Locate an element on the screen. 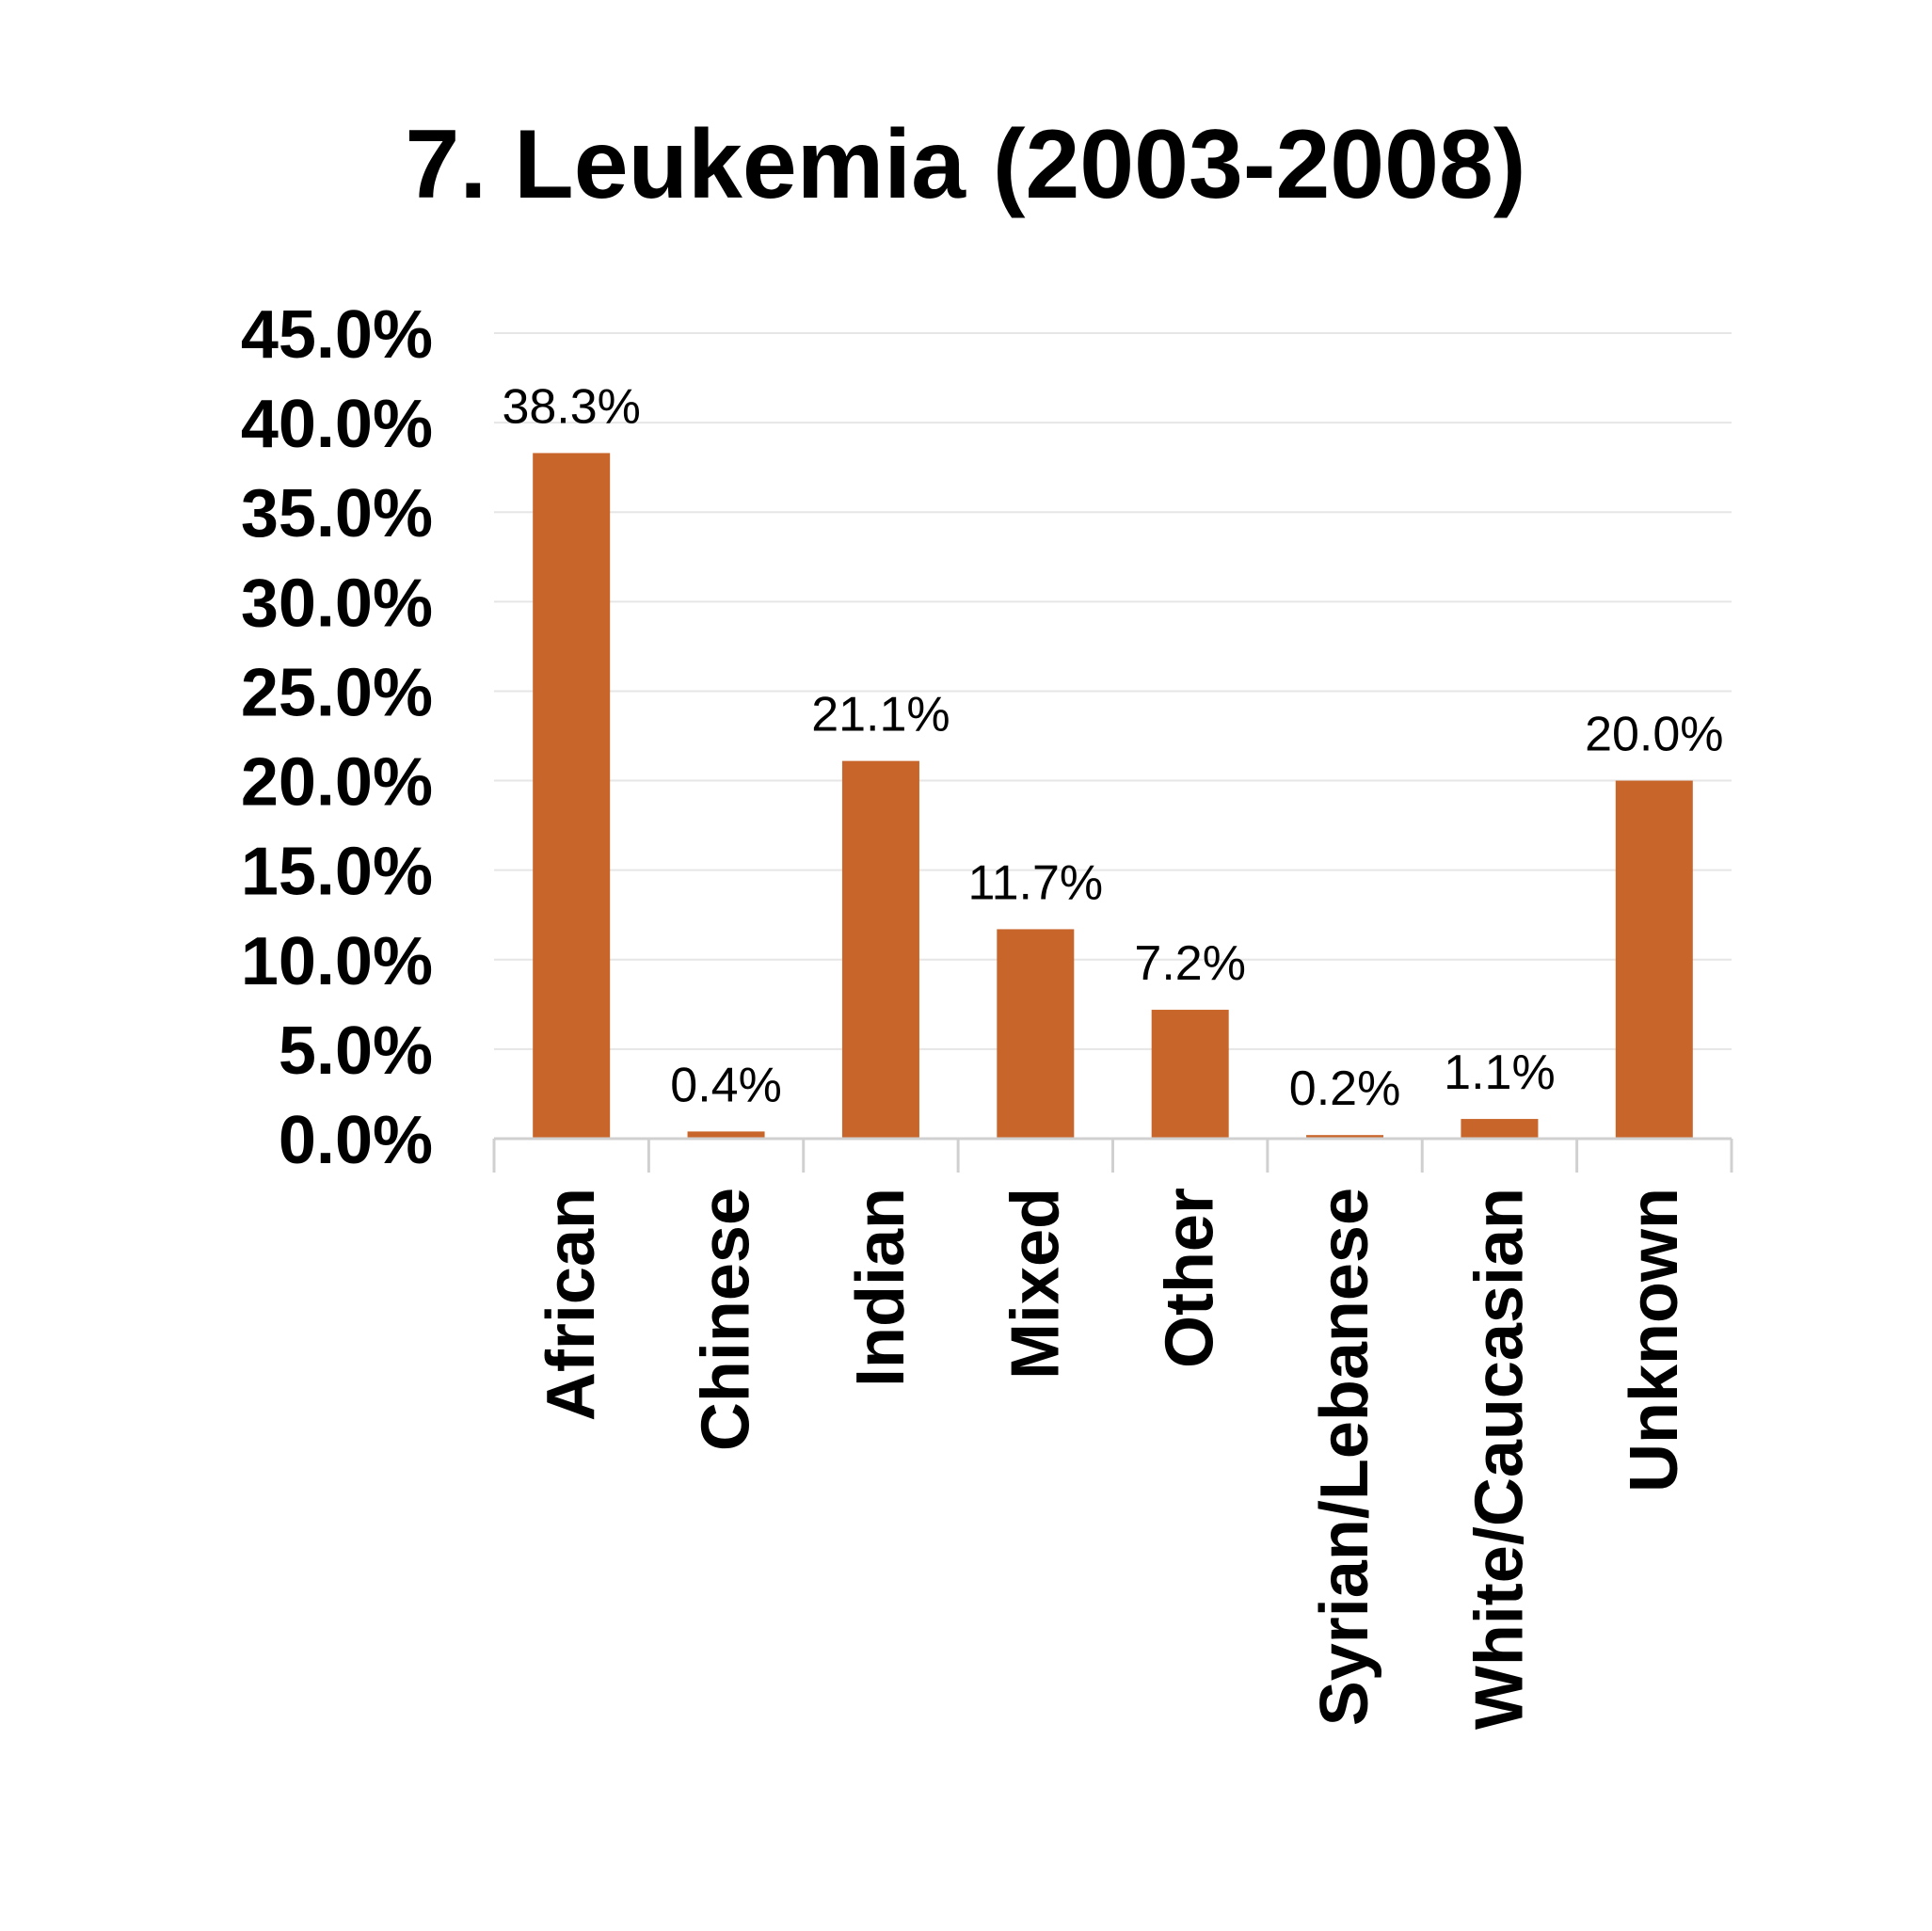 Image resolution: width=1932 pixels, height=1931 pixels. data-label: 0.4% is located at coordinates (726, 1085).